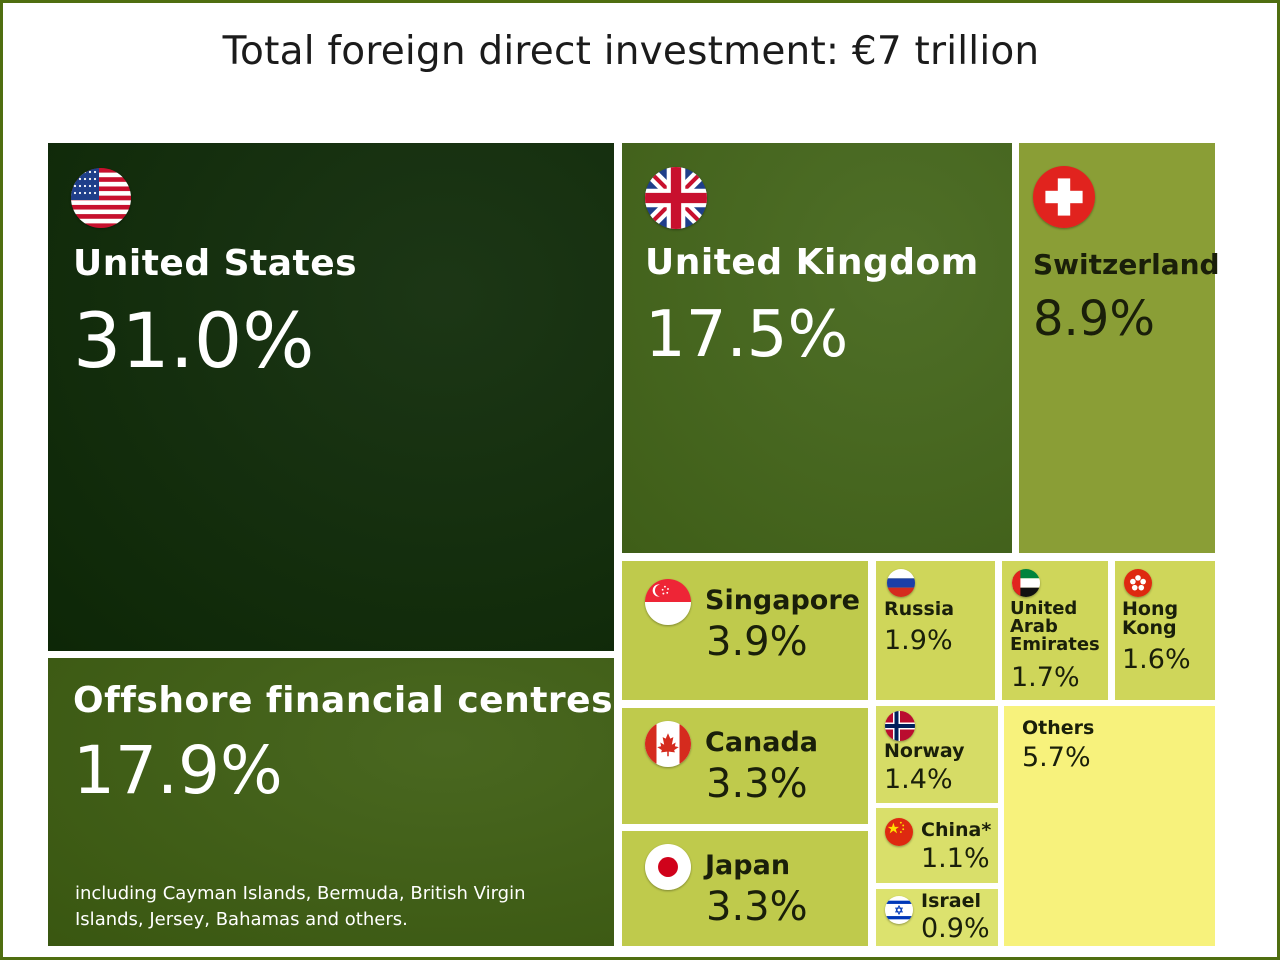 The height and width of the screenshot is (960, 1280). I want to click on tile-label-ca: Canada, so click(762, 742).